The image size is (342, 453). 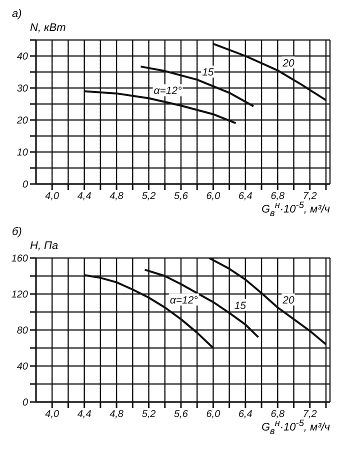 I want to click on chart-title: б), so click(x=17, y=232).